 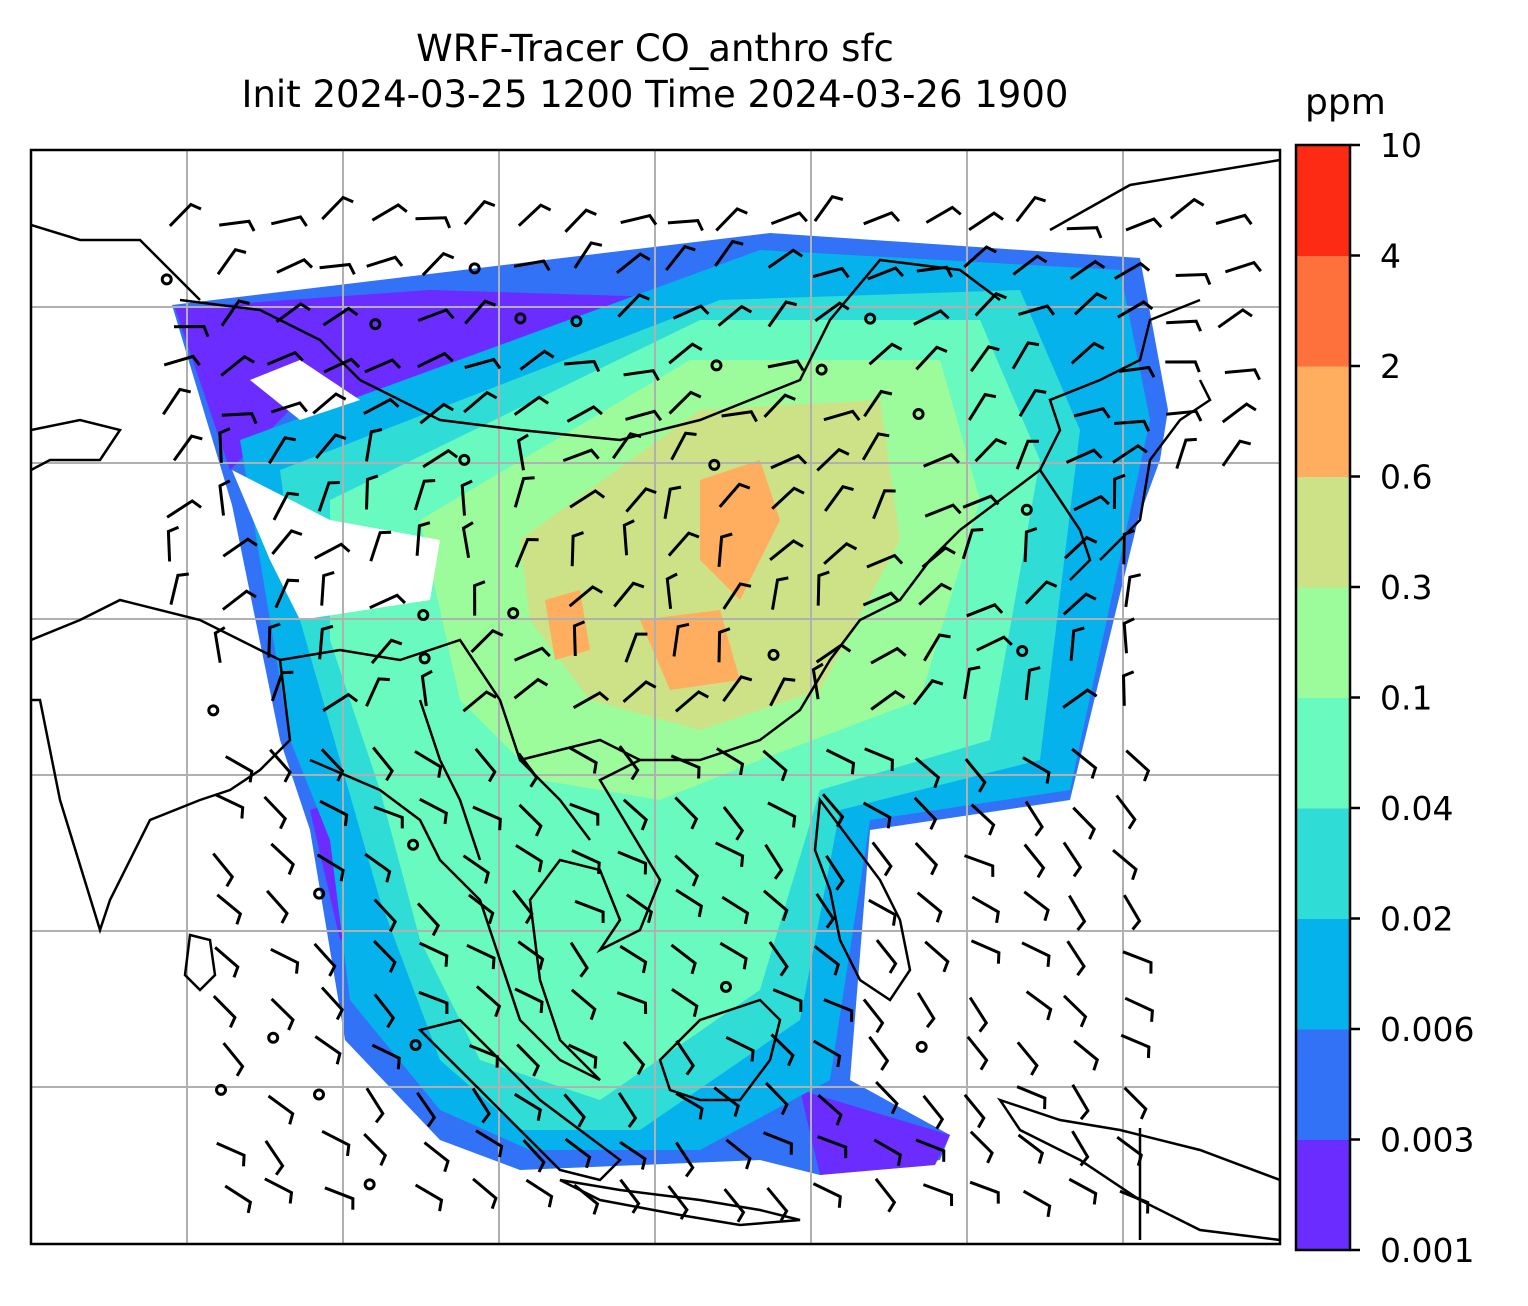 I want to click on colorbar, so click(x=1323, y=697).